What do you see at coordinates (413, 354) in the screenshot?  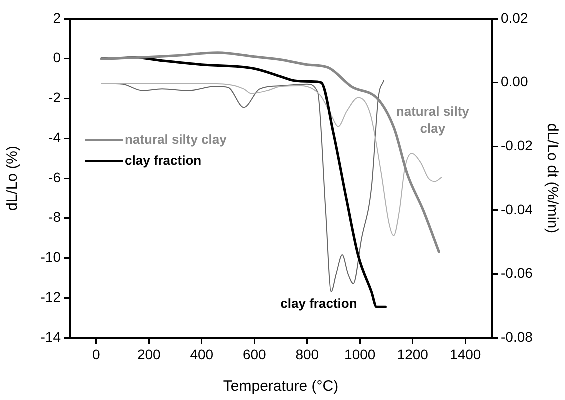 I see `x-tick-label: 1200` at bounding box center [413, 354].